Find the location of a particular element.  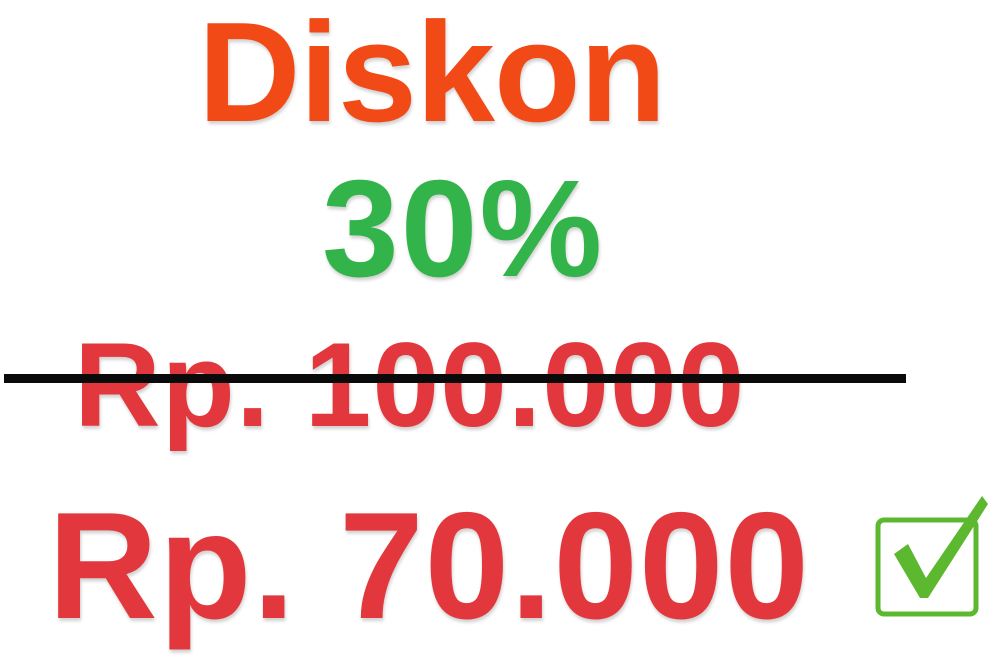

original-price: Rp. 100.000 is located at coordinates (410, 385).